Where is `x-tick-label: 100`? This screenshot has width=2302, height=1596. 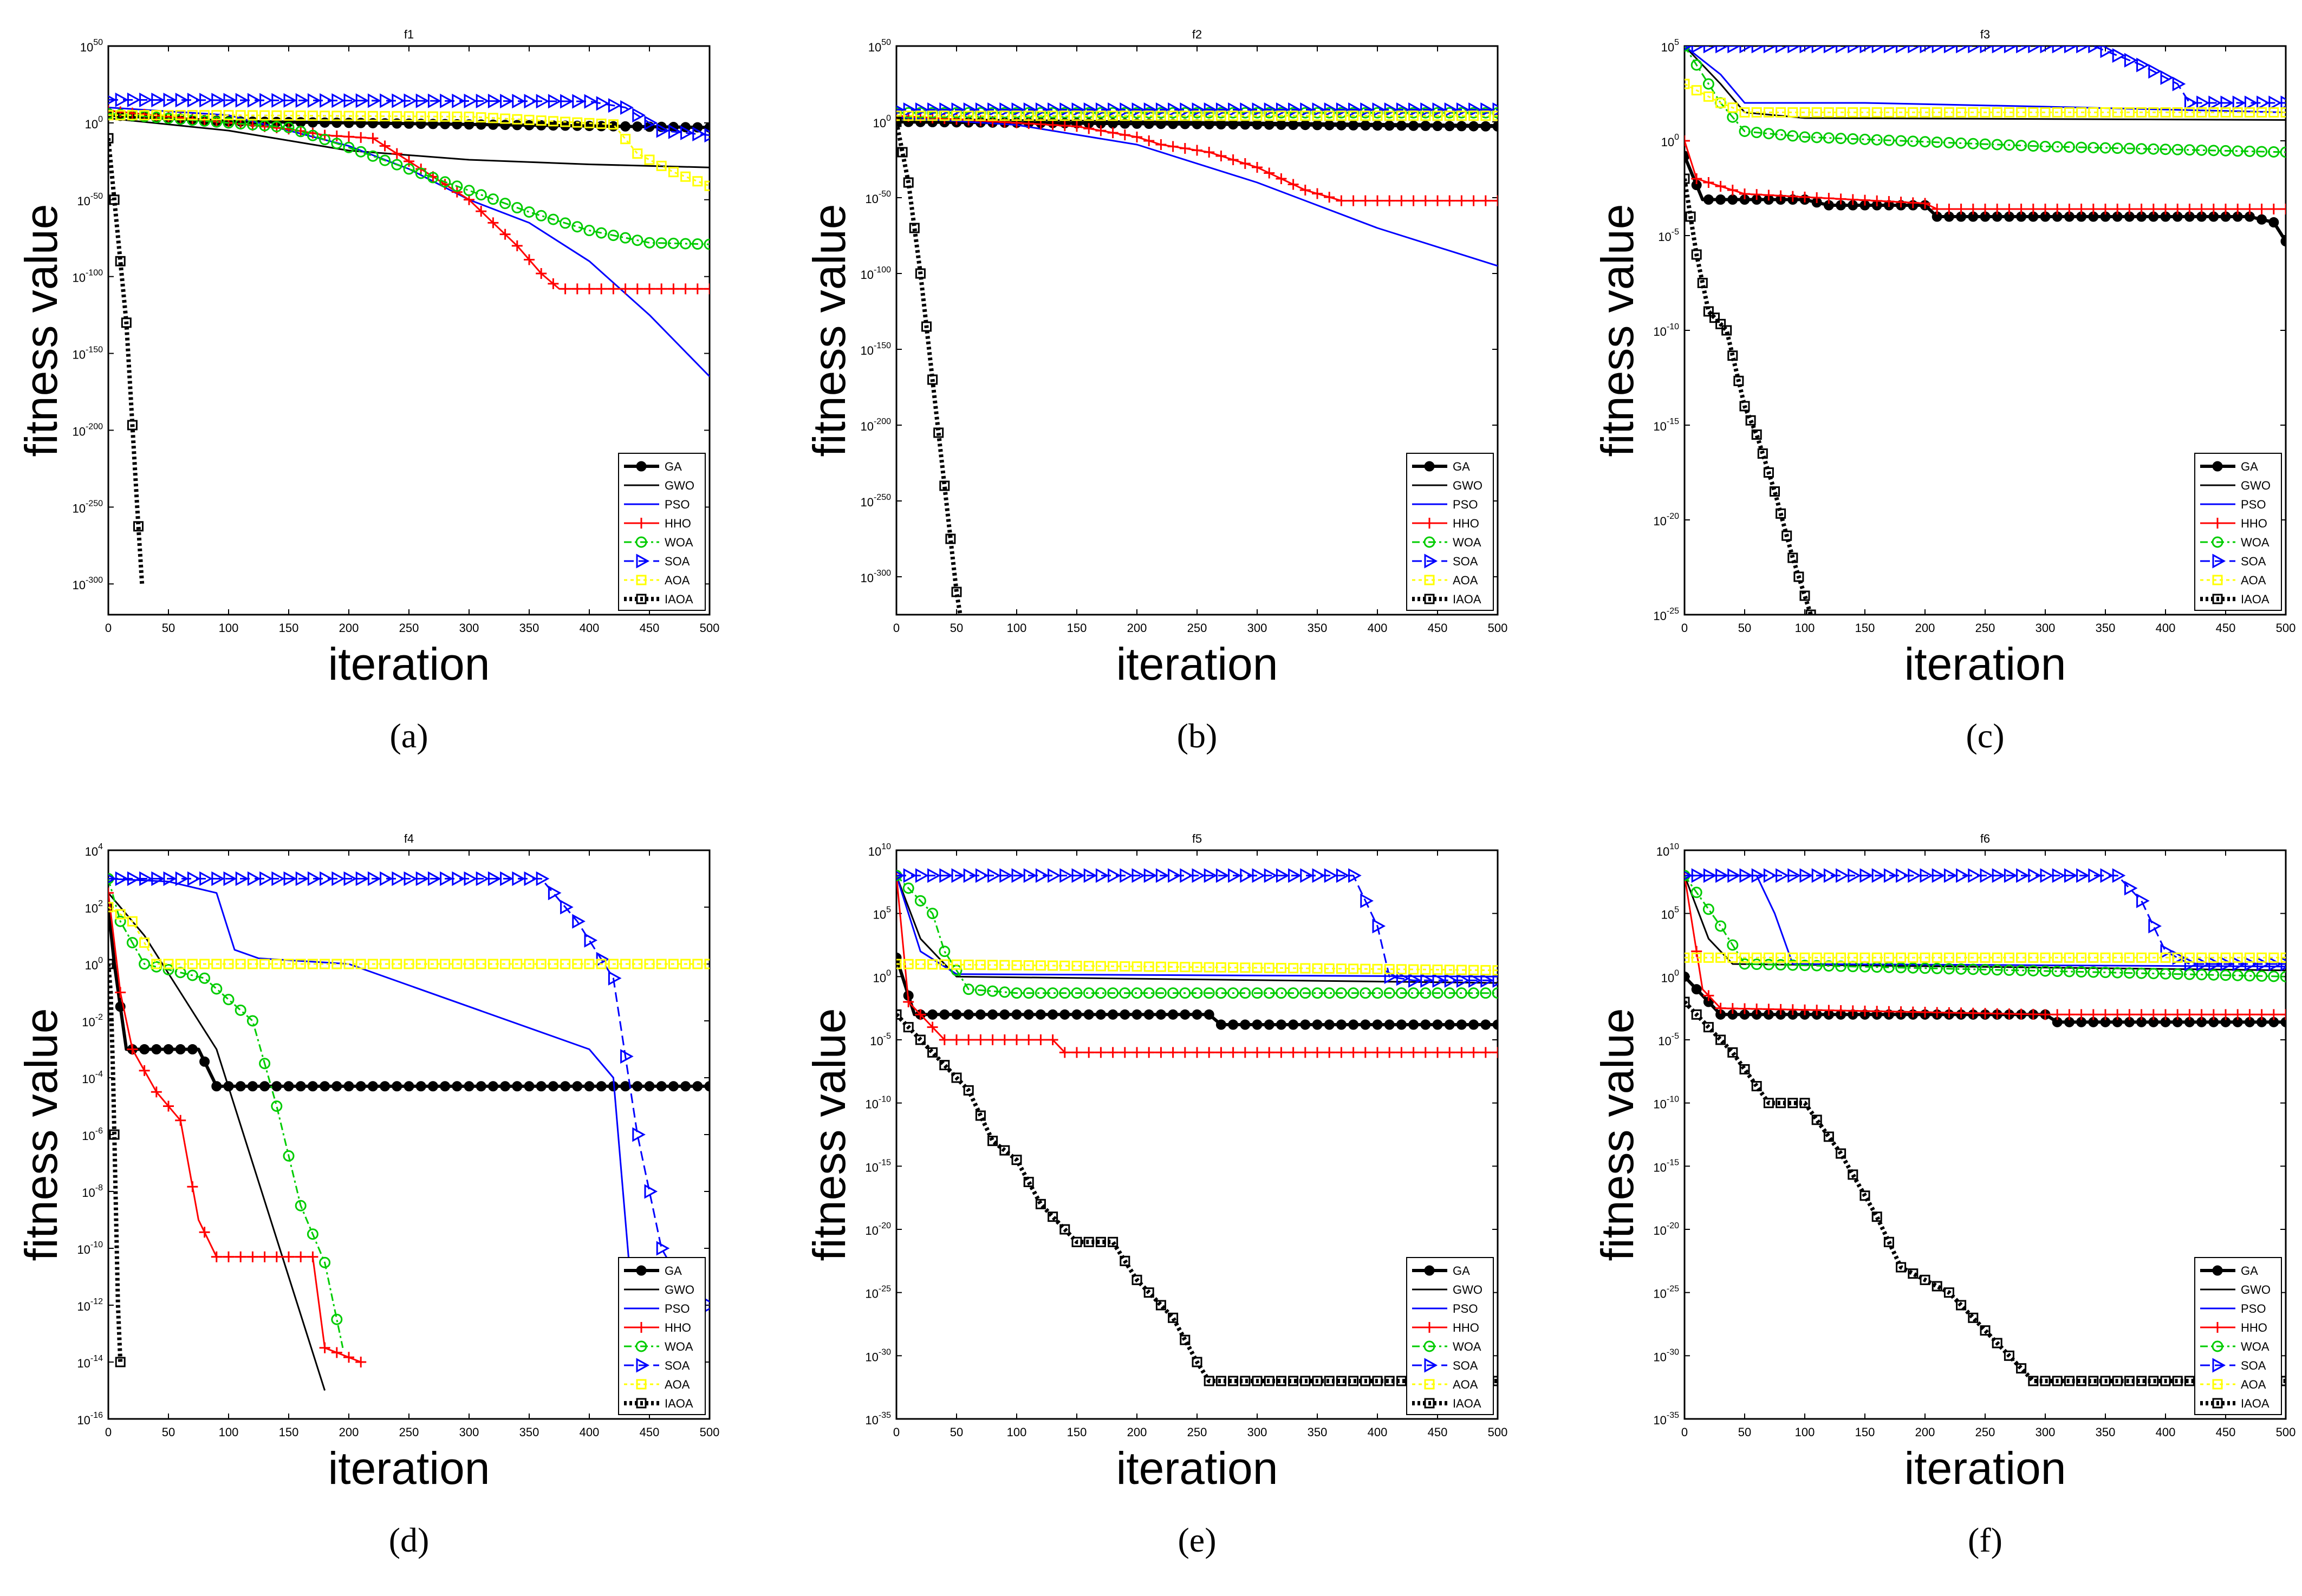 x-tick-label: 100 is located at coordinates (229, 628).